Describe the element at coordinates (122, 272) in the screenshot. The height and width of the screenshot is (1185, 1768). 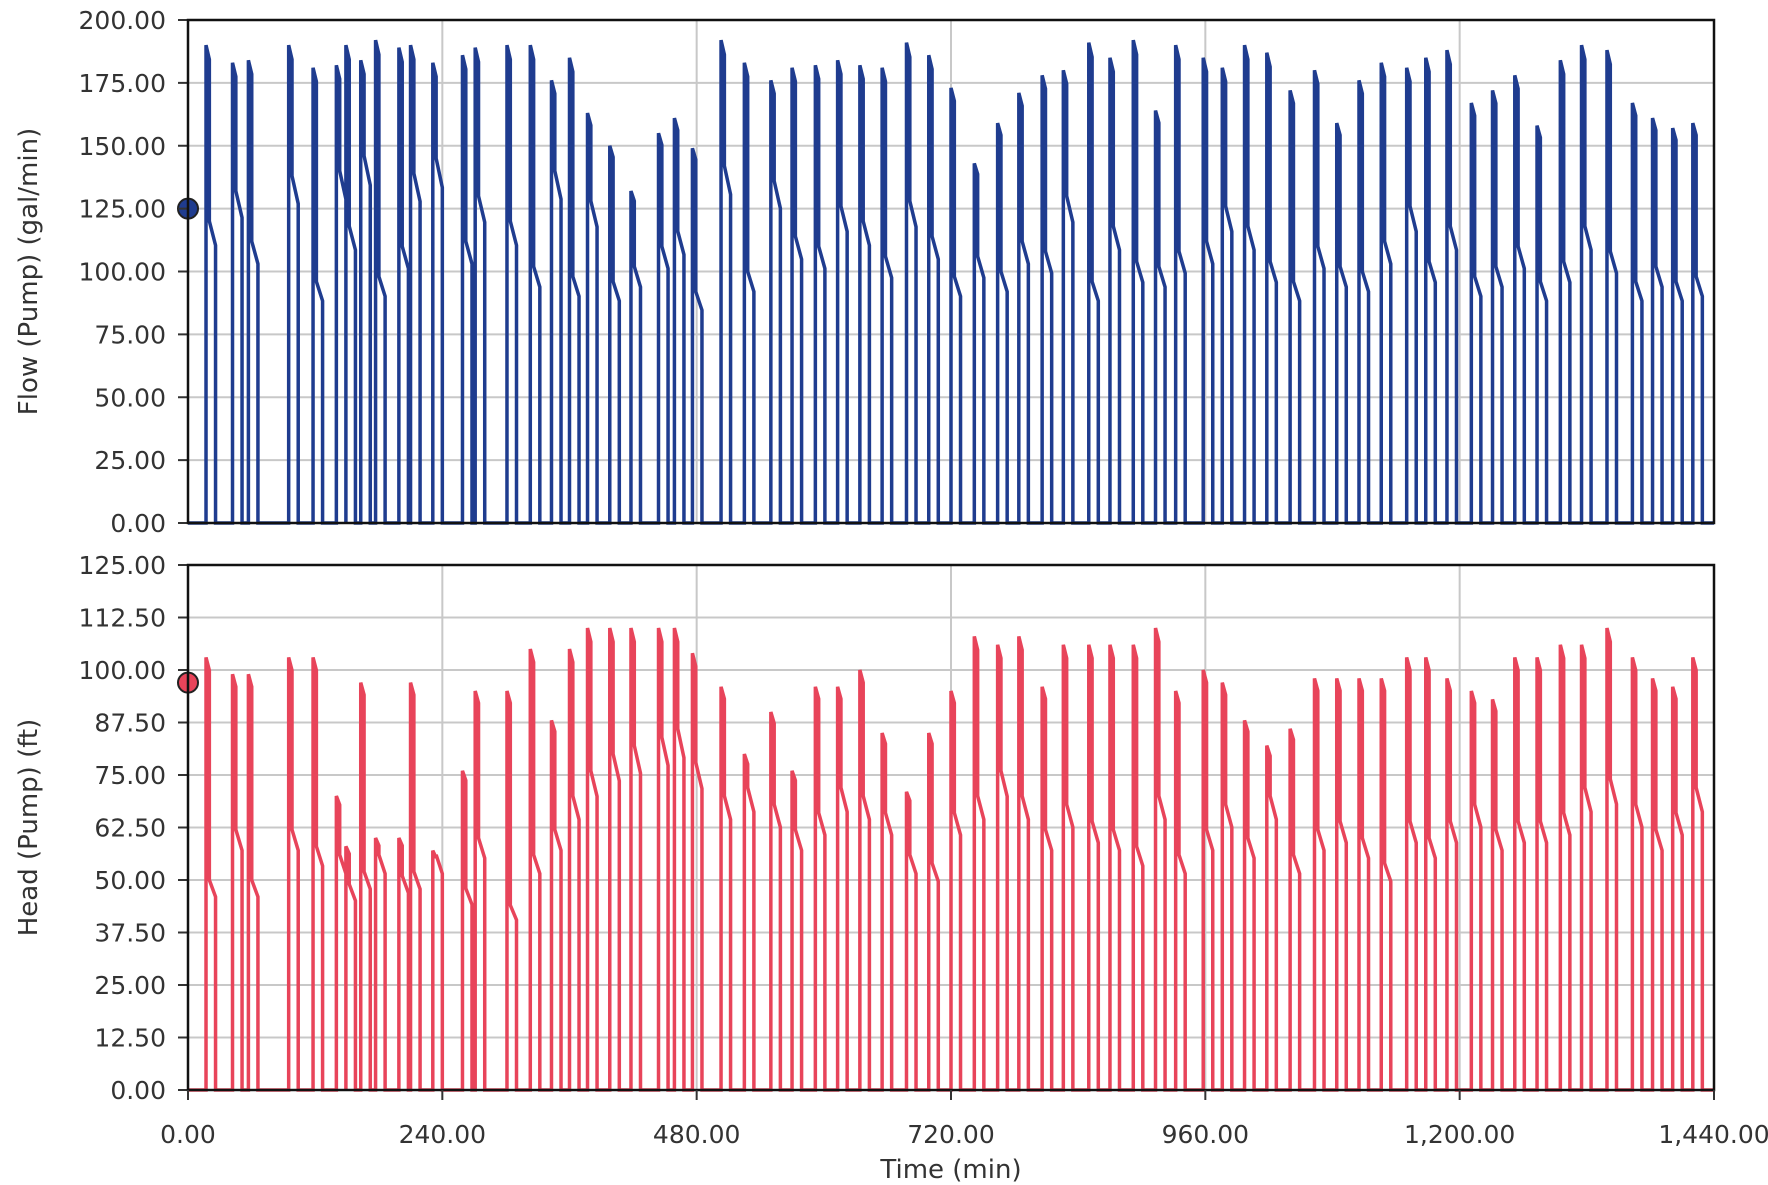
I see `top-y-tick-label: 100.00` at that location.